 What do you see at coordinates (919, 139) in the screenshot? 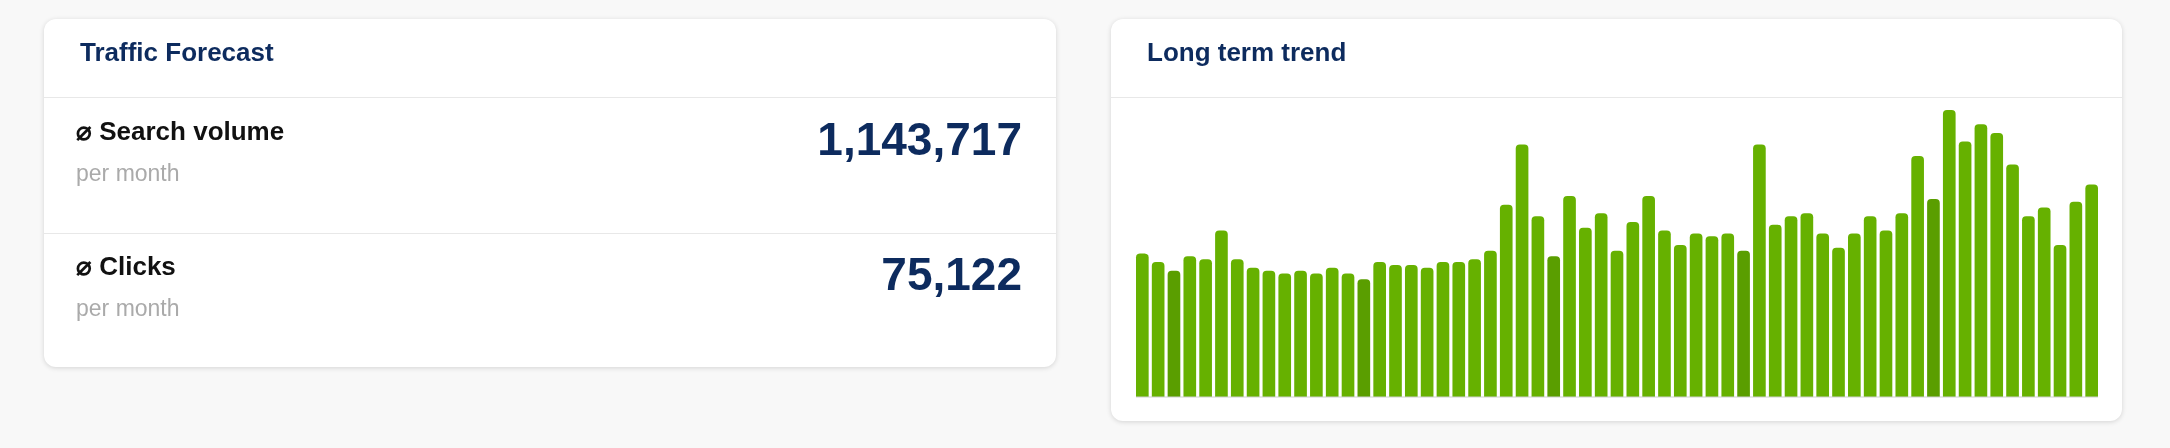
I see `text: 1,143,717` at bounding box center [919, 139].